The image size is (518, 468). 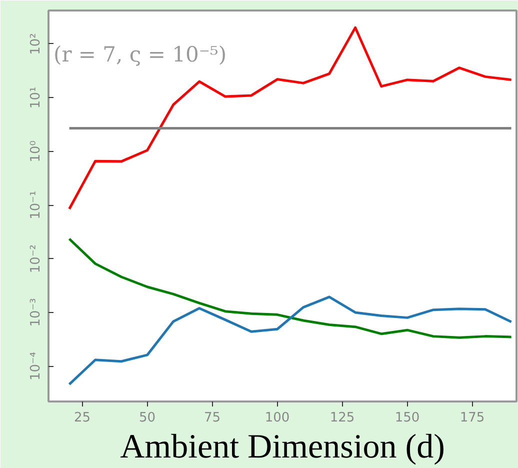 I want to click on x-tick-label: 25, so click(x=82, y=418).